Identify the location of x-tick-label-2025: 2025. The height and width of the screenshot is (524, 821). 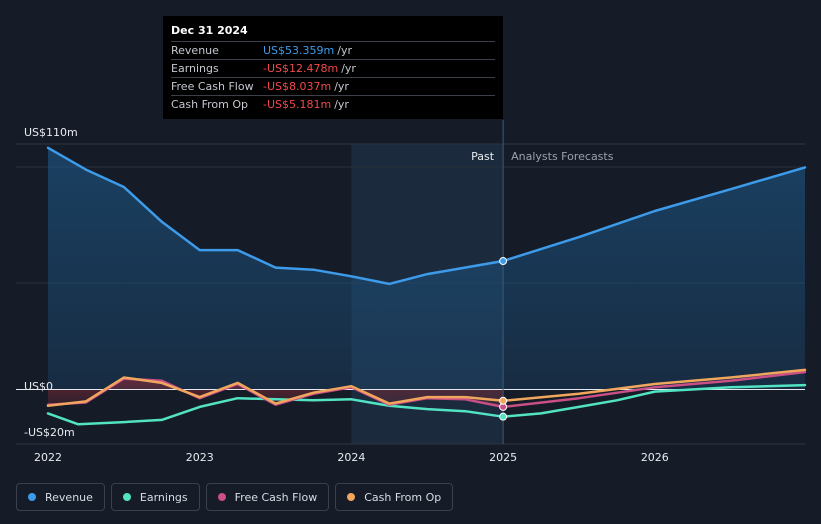
(503, 457).